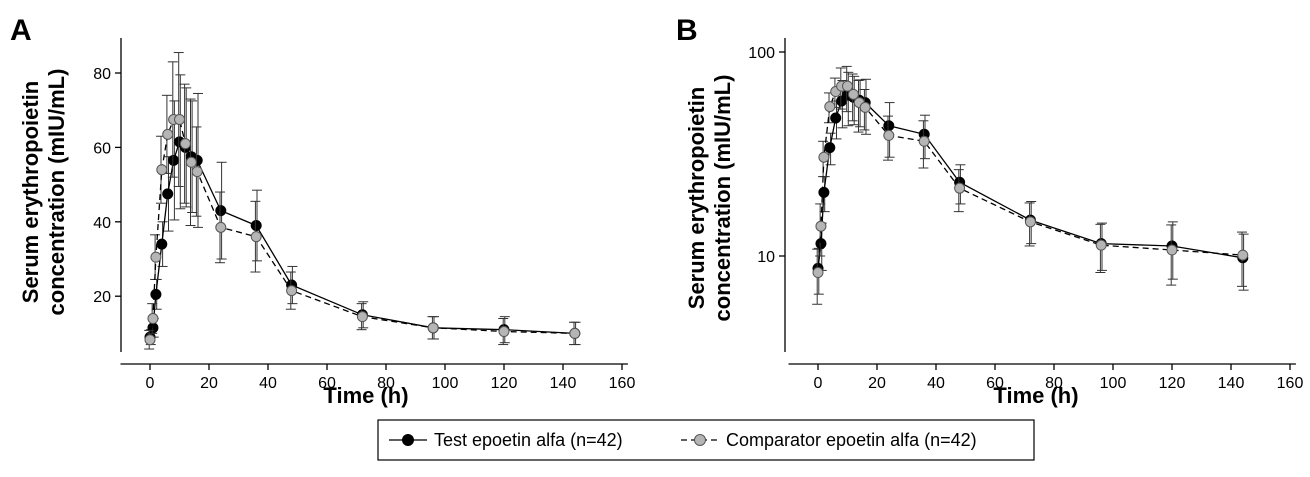 This screenshot has height=477, width=1310. Describe the element at coordinates (722, 198) in the screenshot. I see `panel-b-ylabel-line2: concentration (mIU/mL)` at that location.